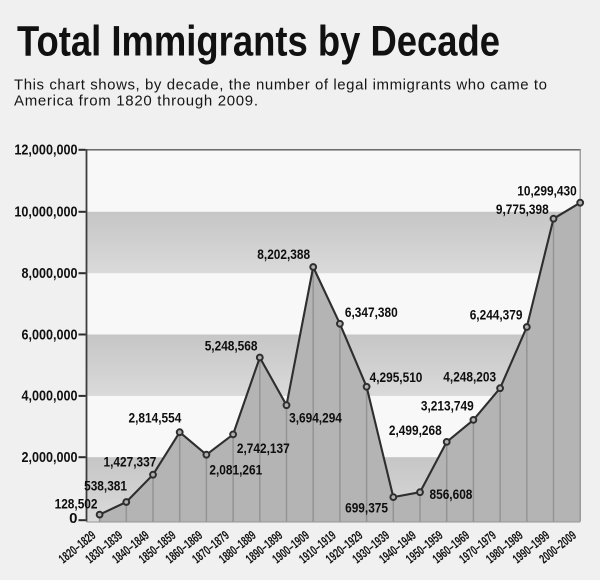 The height and width of the screenshot is (580, 600). I want to click on svg-text: 8,202,388, so click(283, 254).